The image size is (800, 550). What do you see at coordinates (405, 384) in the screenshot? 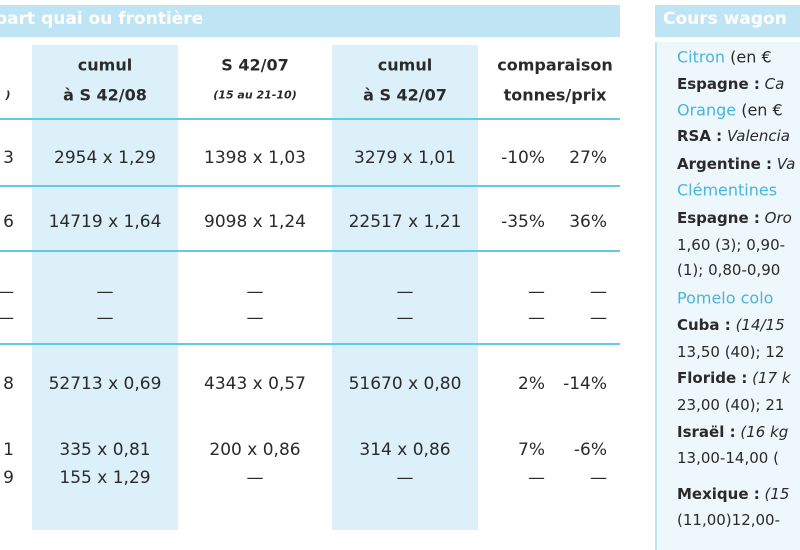
I see `table-cell: 51670 x 0,80` at bounding box center [405, 384].